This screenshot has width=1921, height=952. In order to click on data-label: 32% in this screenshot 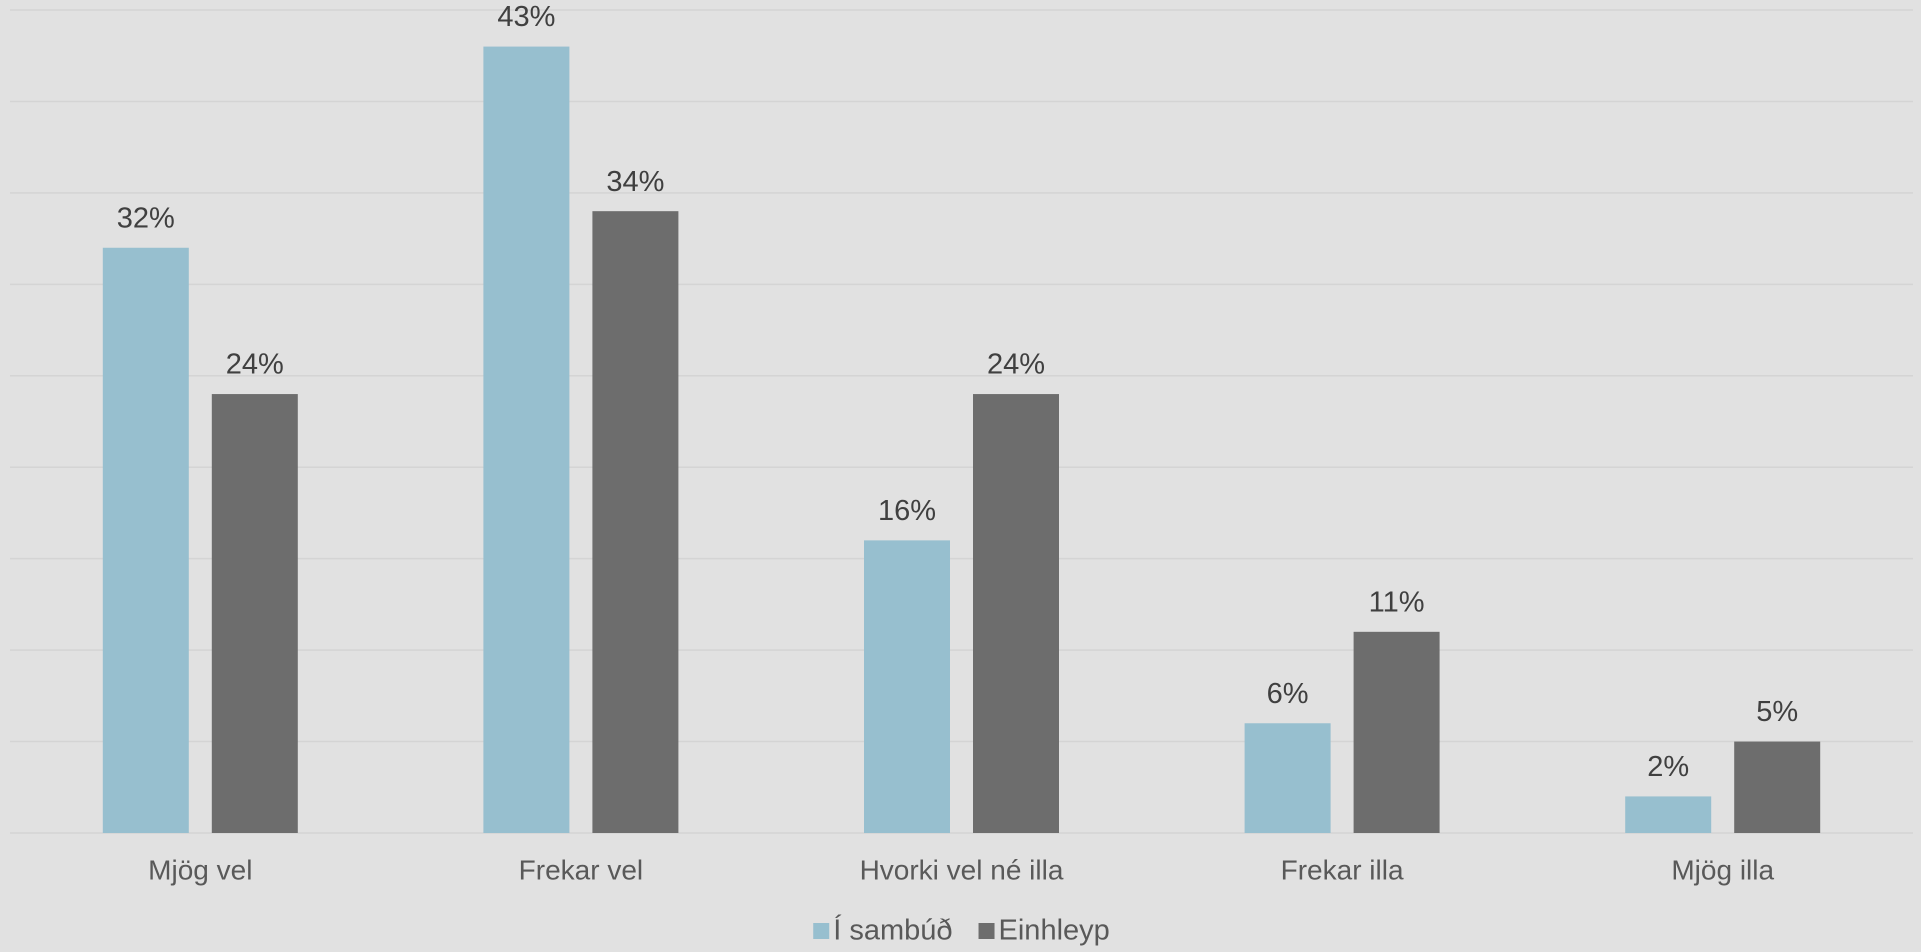, I will do `click(146, 218)`.